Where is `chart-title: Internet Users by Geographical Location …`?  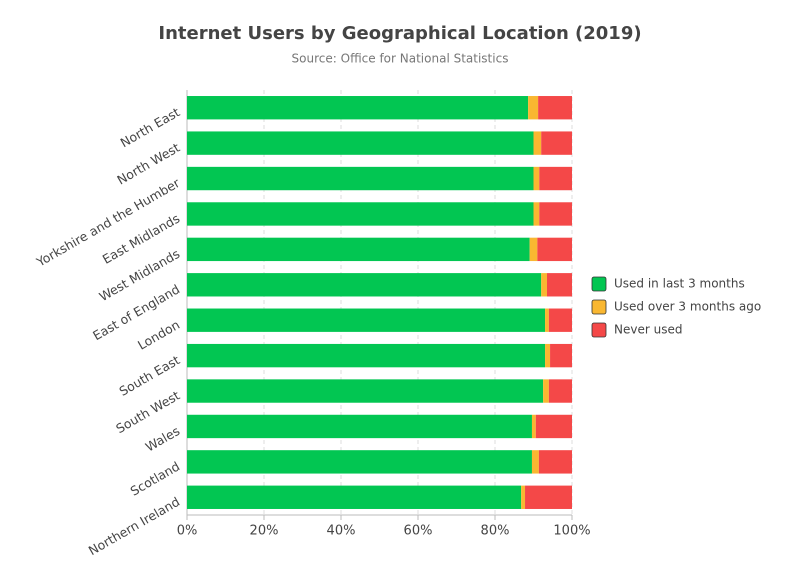
chart-title: Internet Users by Geographical Location … is located at coordinates (399, 33).